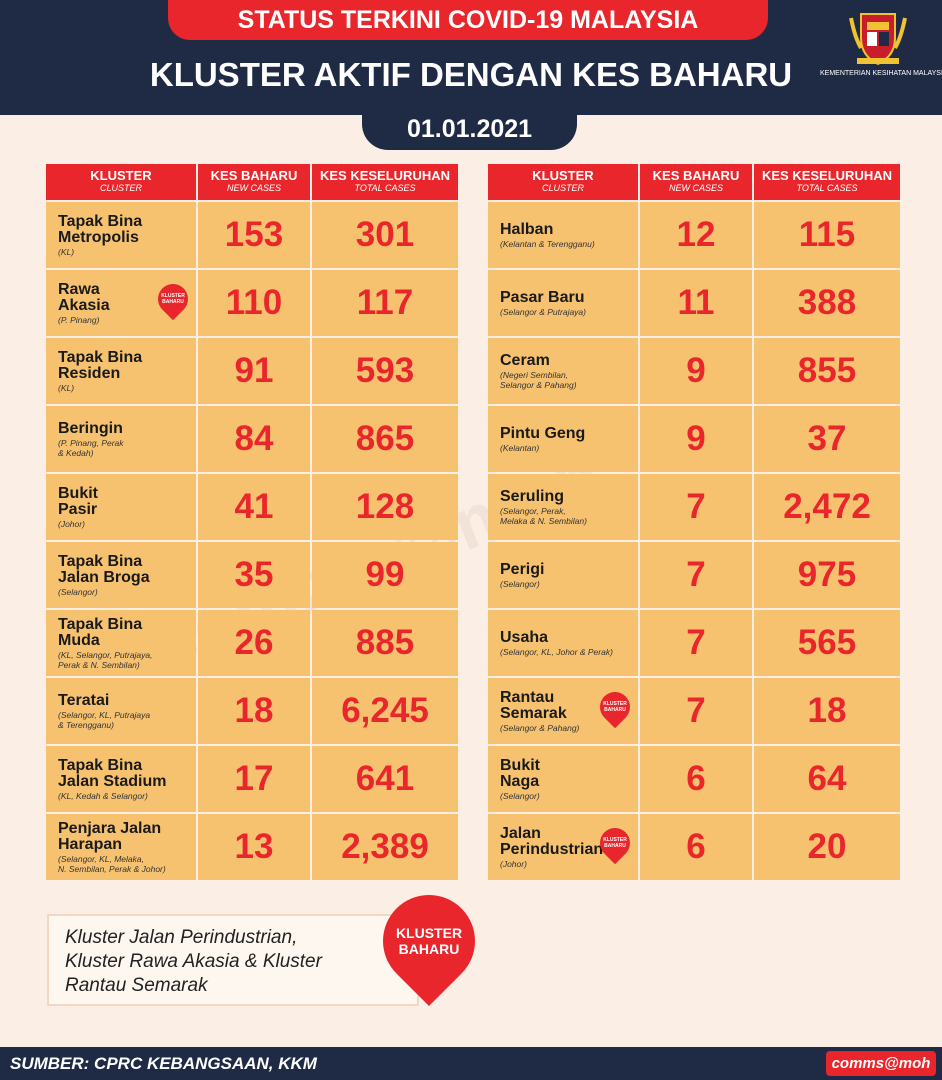  What do you see at coordinates (112, 773) in the screenshot?
I see `cluster-name: Tapak Bina Jalan Stadium` at bounding box center [112, 773].